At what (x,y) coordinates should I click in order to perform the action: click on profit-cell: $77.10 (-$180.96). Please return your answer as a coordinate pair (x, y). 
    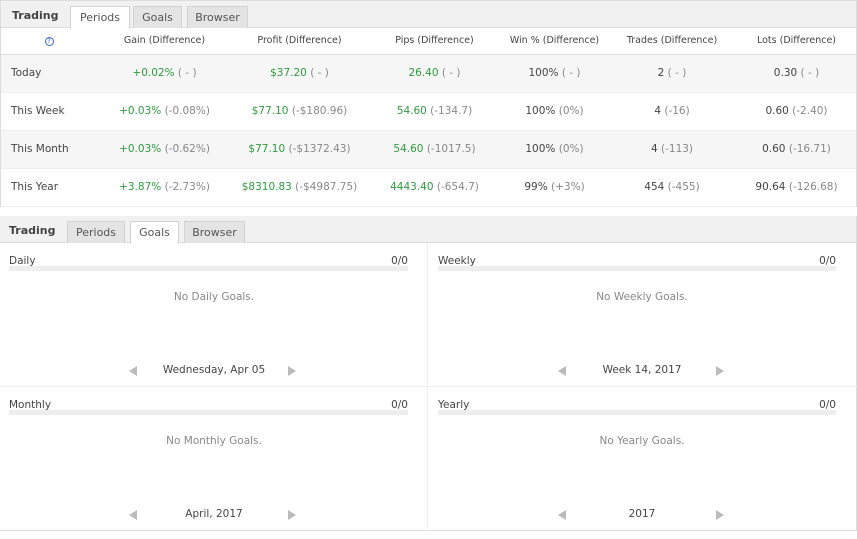
    Looking at the image, I should click on (299, 111).